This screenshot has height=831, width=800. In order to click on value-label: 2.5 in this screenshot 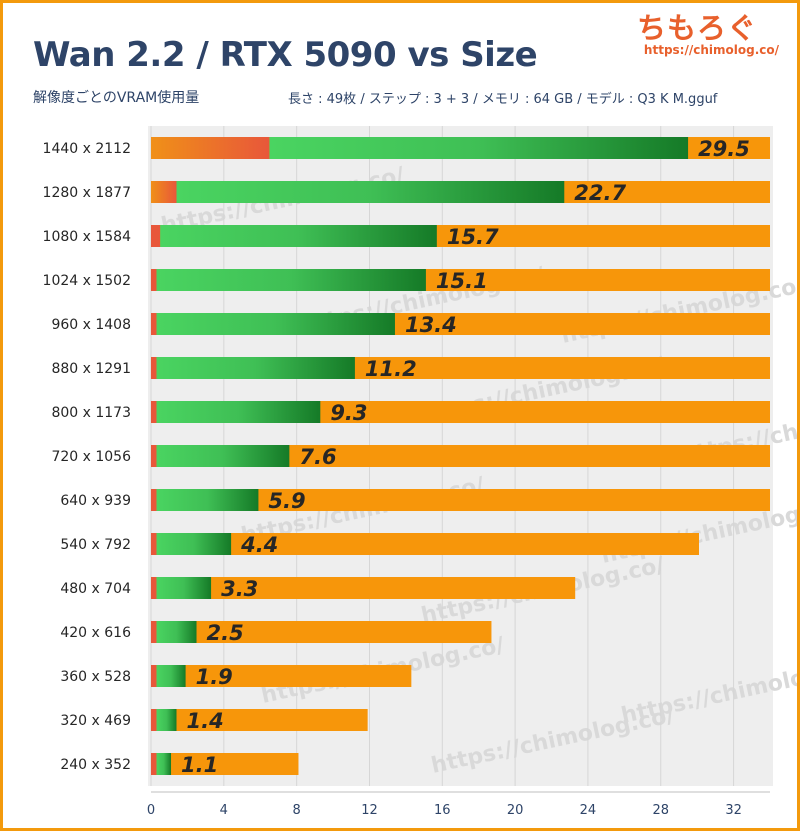, I will do `click(225, 633)`.